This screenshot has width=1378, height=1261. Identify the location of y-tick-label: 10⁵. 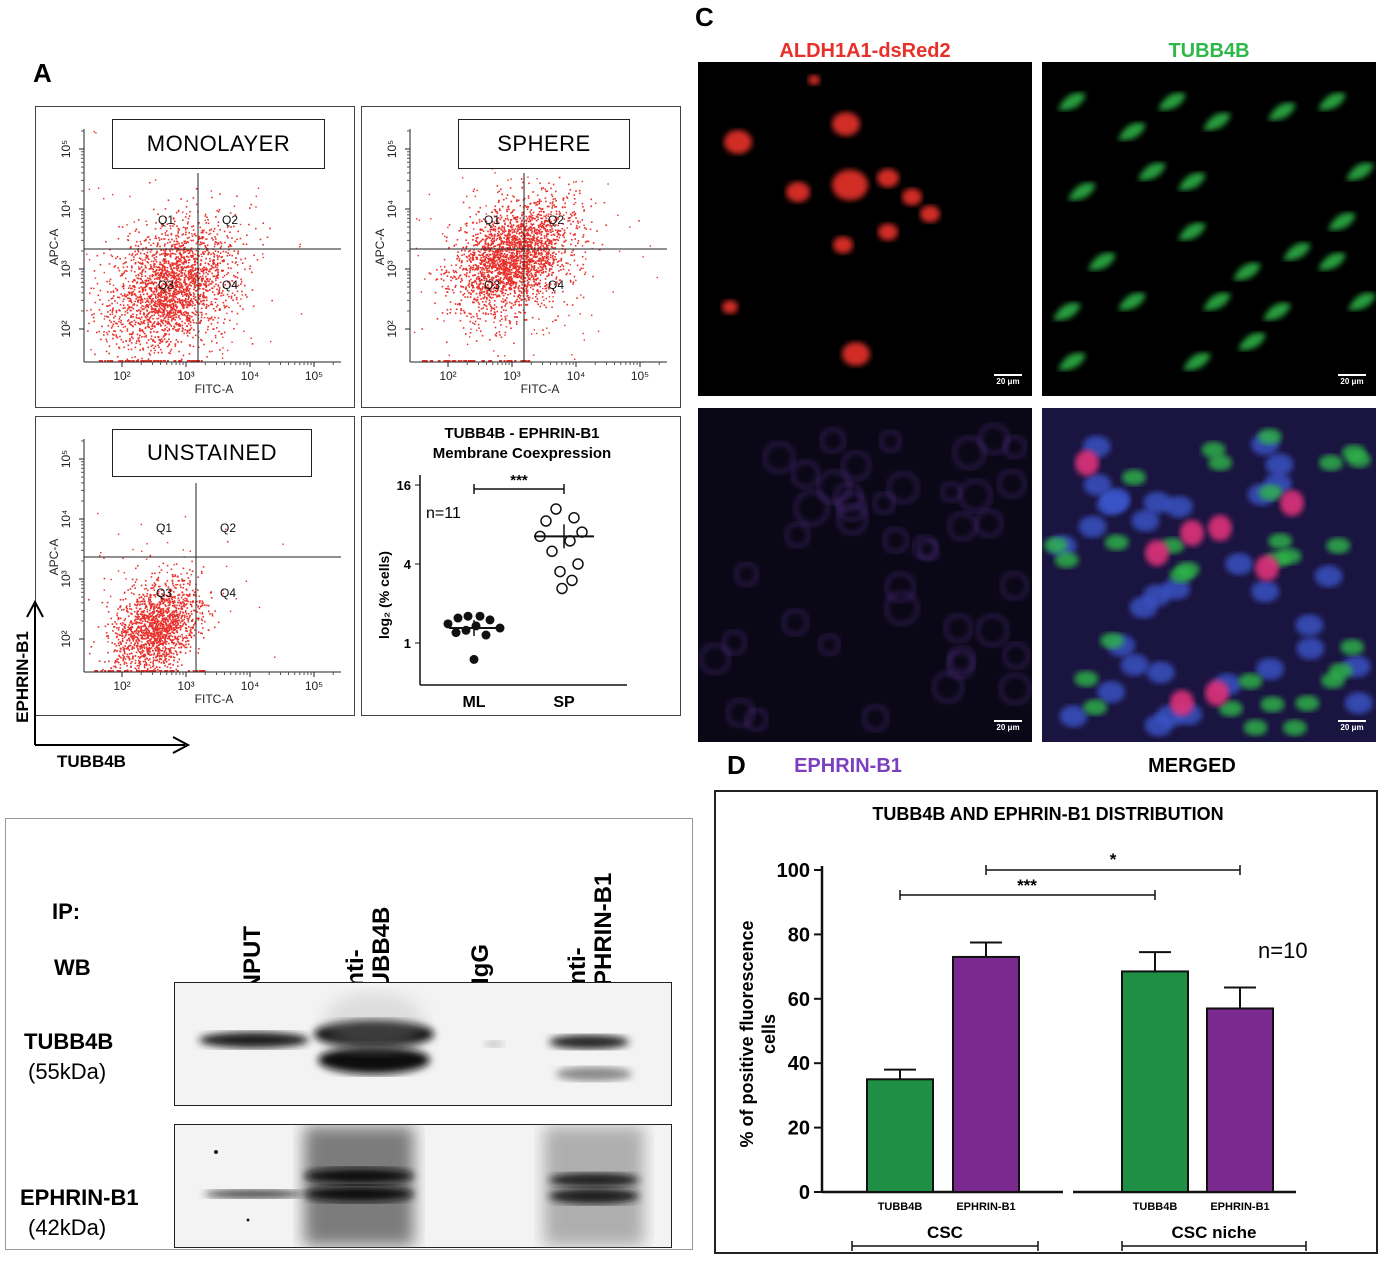
(66, 149).